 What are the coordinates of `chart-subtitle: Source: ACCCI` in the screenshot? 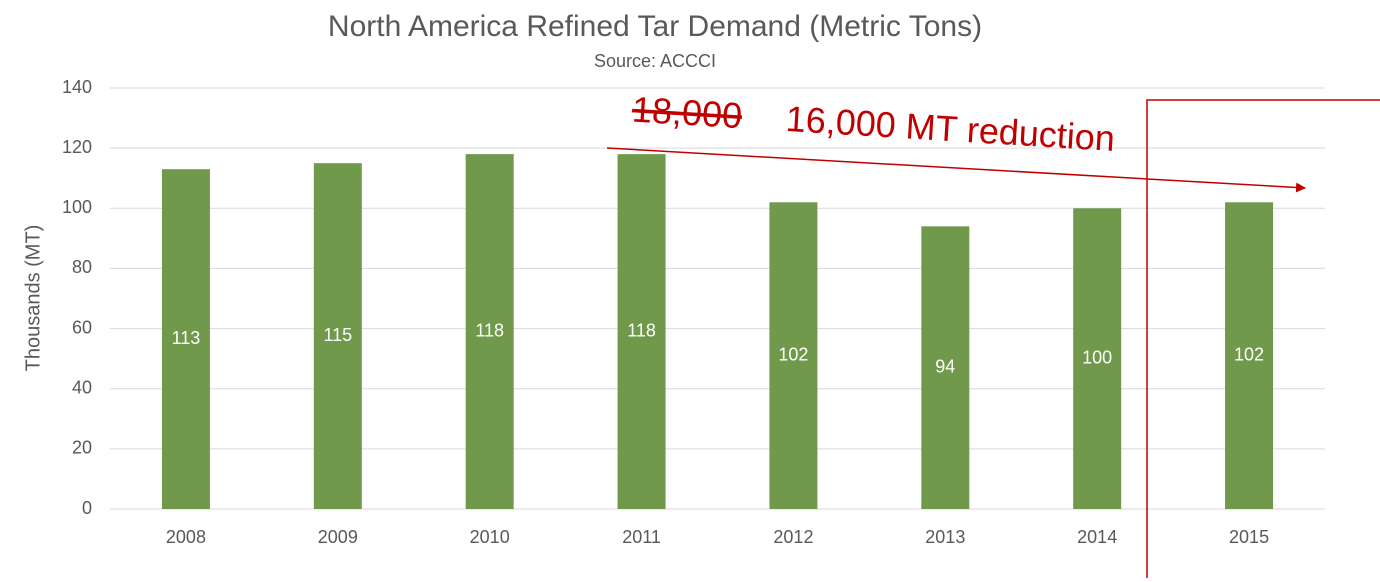 It's located at (655, 61).